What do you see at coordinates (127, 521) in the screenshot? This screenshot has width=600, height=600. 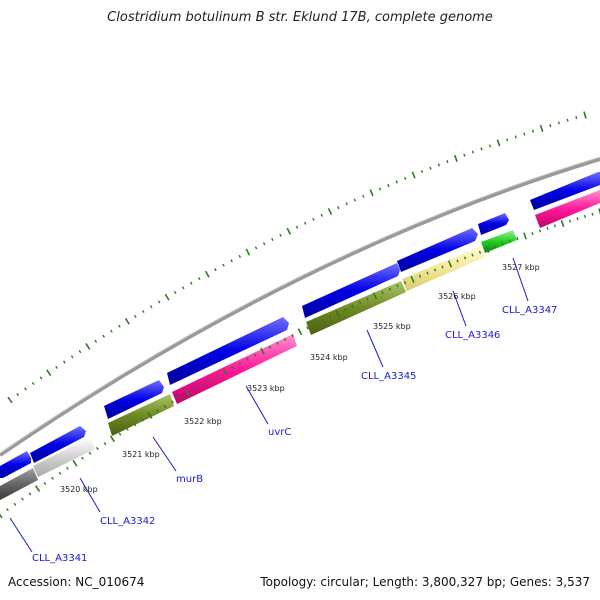 I see `gene-label: CLL_A3342` at bounding box center [127, 521].